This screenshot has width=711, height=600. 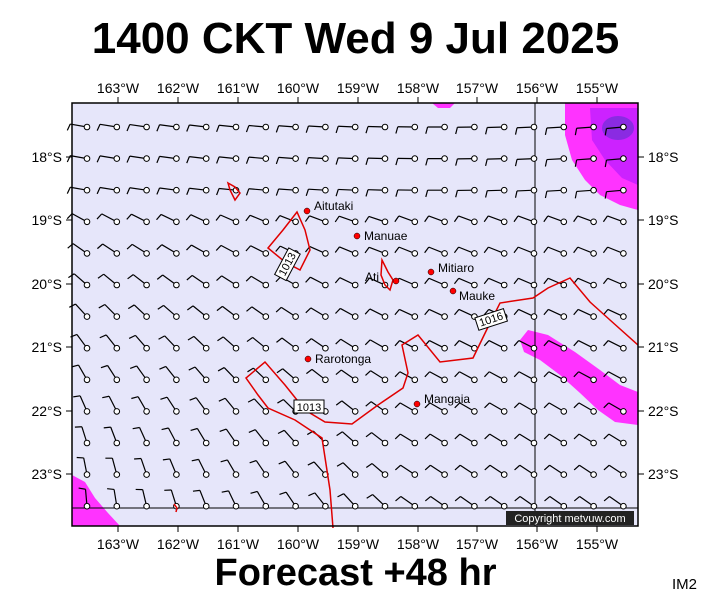 I want to click on isobar-small-loop, so click(x=233, y=191).